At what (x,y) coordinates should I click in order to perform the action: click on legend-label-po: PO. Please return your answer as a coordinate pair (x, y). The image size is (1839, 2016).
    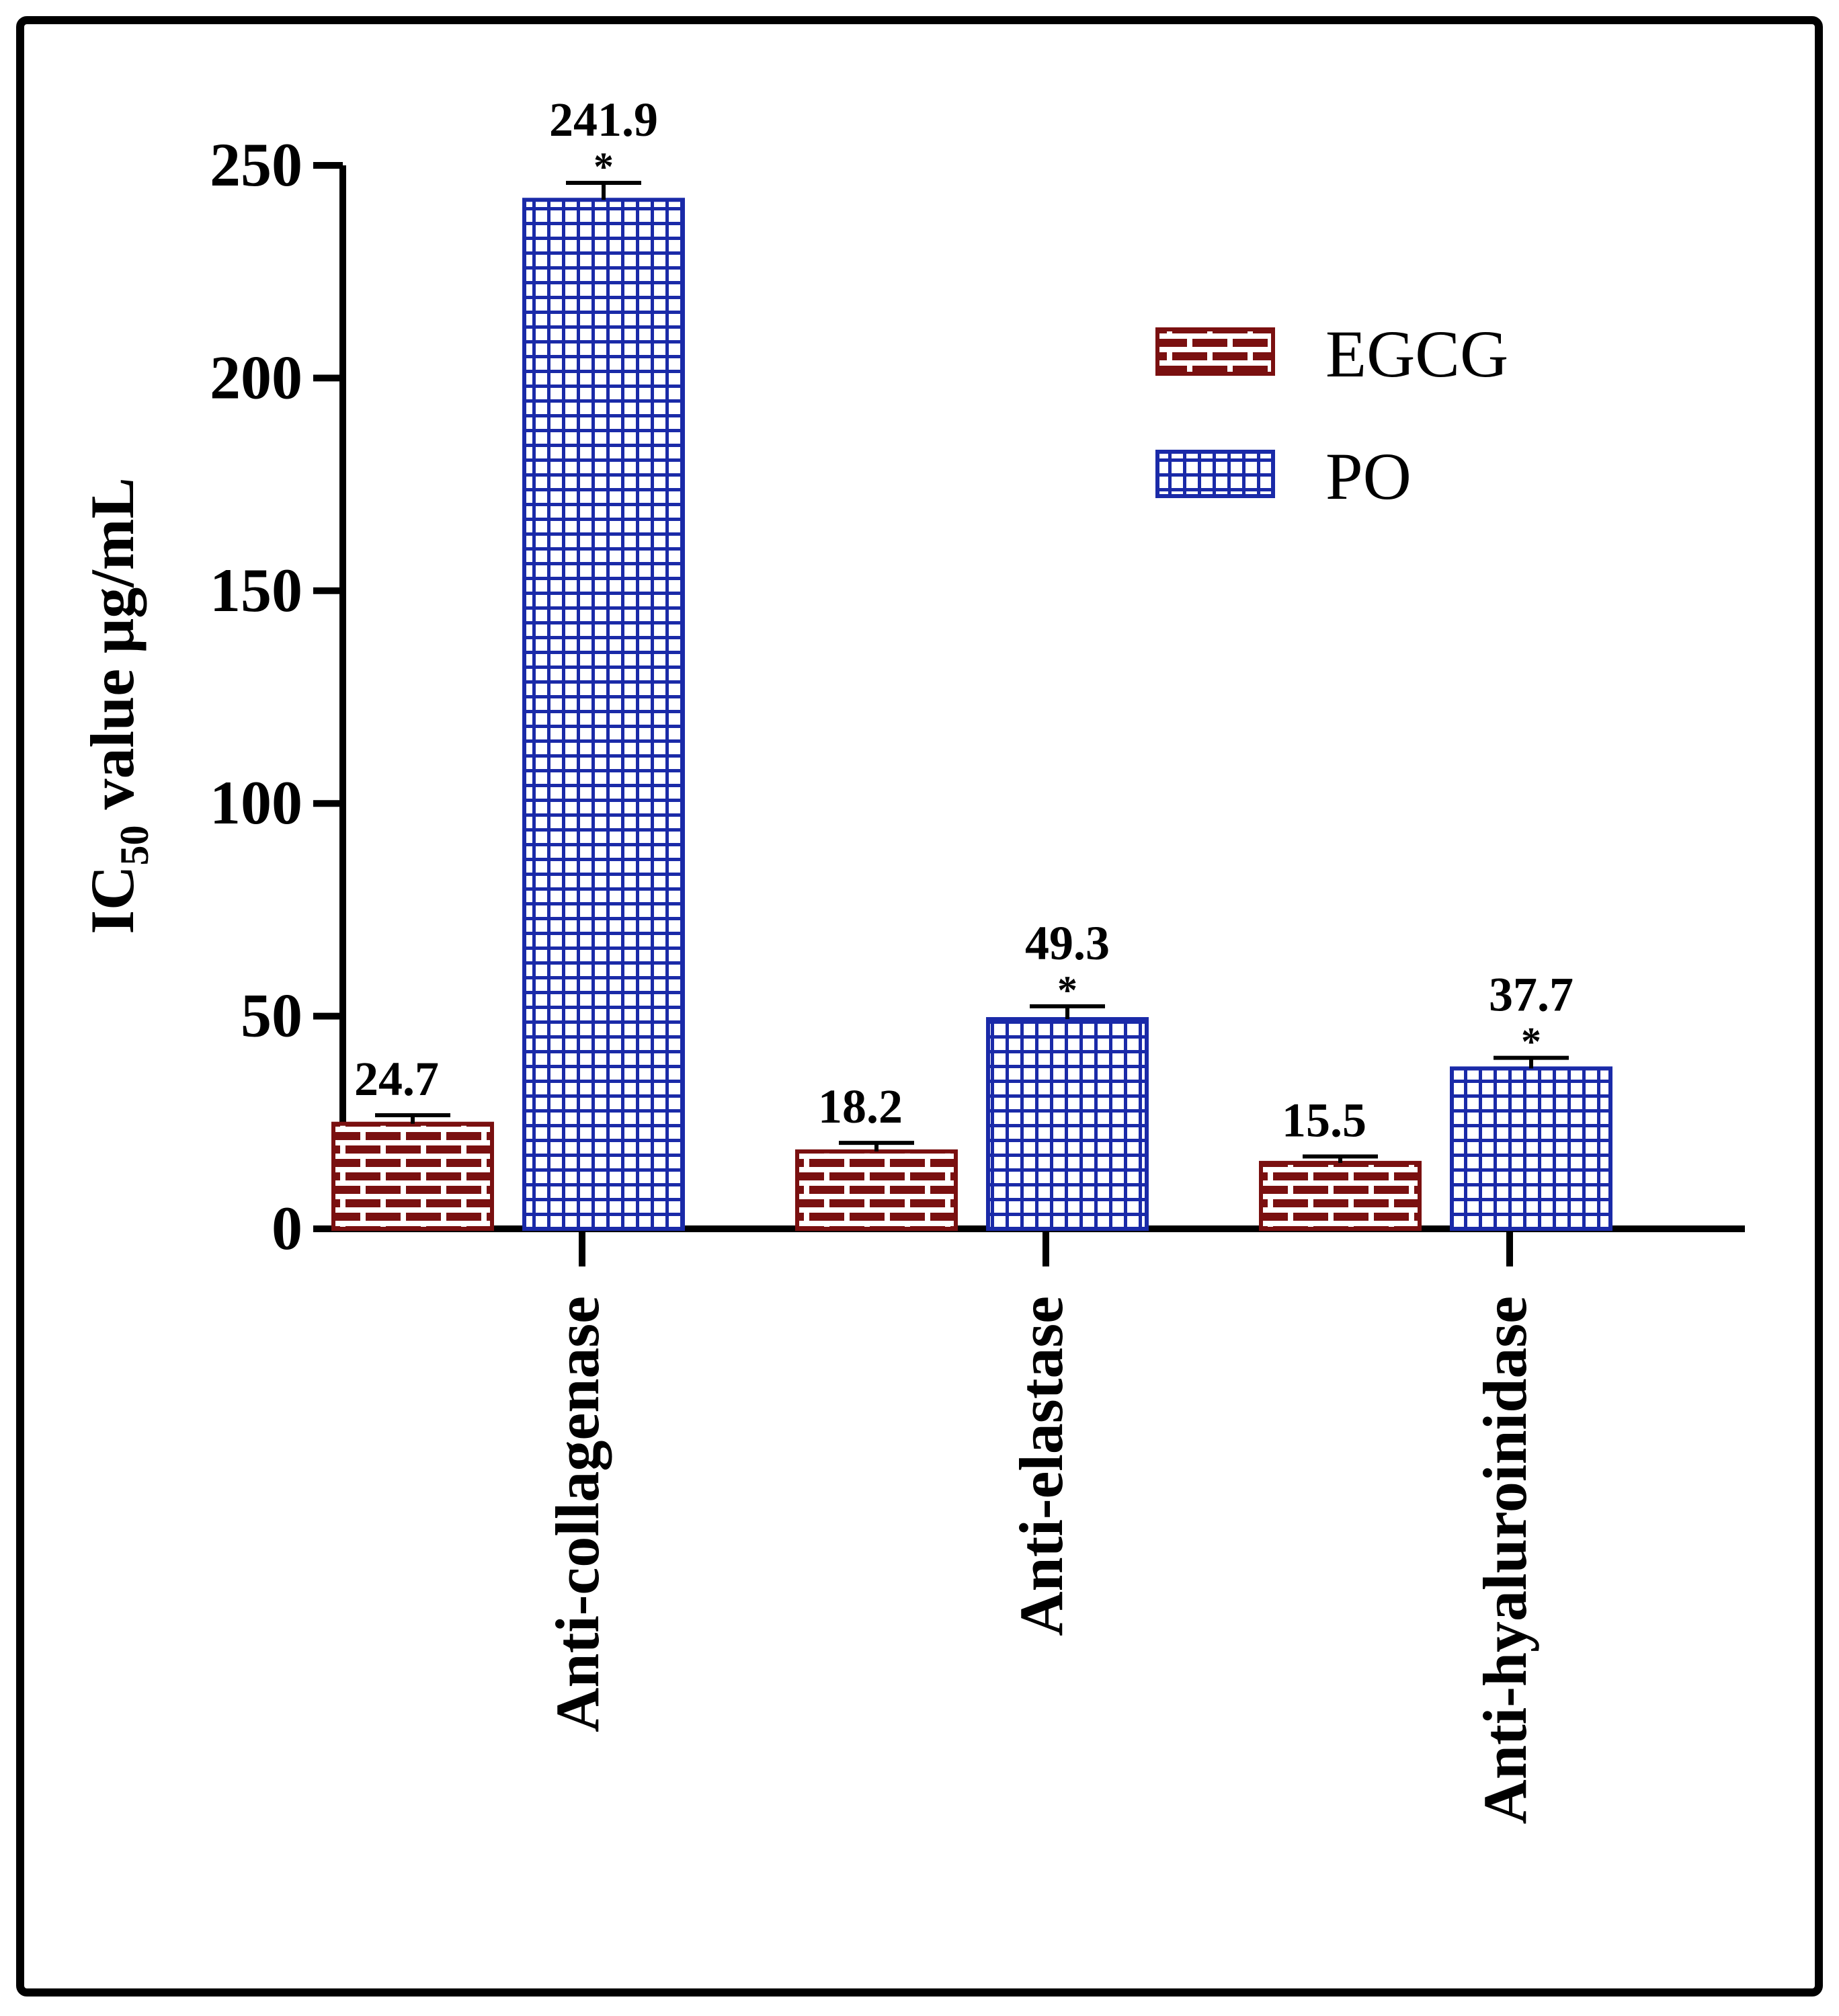
    Looking at the image, I should click on (1368, 476).